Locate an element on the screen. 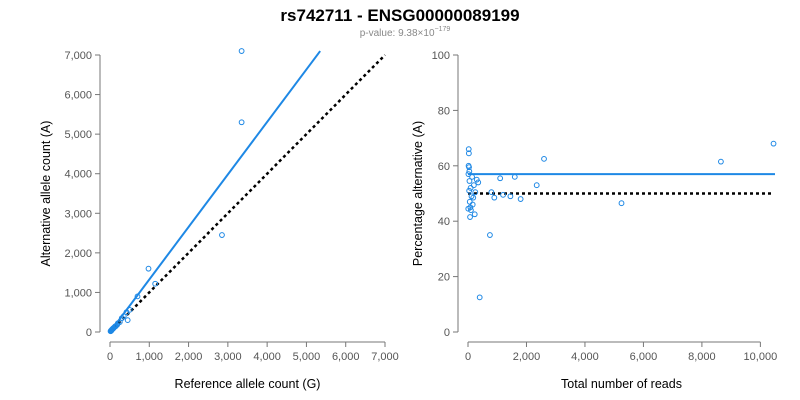 This screenshot has width=800, height=400. x-tick-label: 3,000 is located at coordinates (228, 357).